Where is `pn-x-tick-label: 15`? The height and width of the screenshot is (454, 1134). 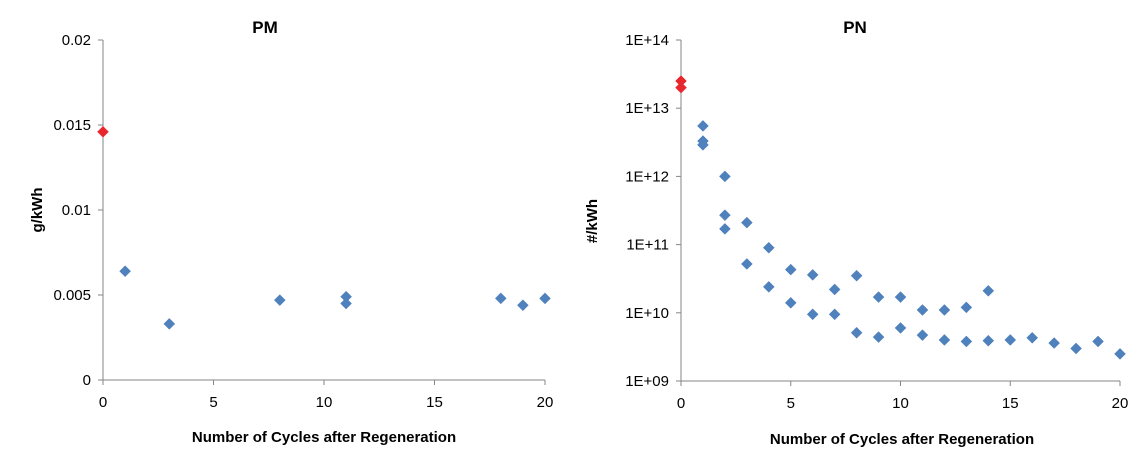
pn-x-tick-label: 15 is located at coordinates (1010, 403).